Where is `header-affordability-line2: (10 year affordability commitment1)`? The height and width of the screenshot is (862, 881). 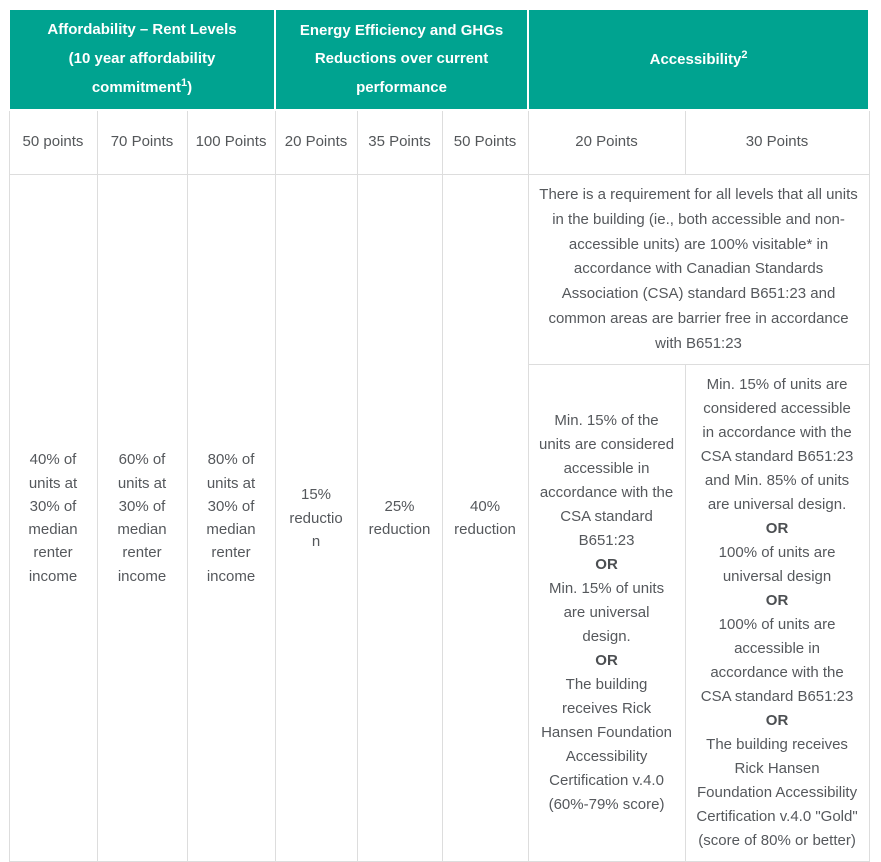
header-affordability-line2: (10 year affordability commitment1) is located at coordinates (142, 74).